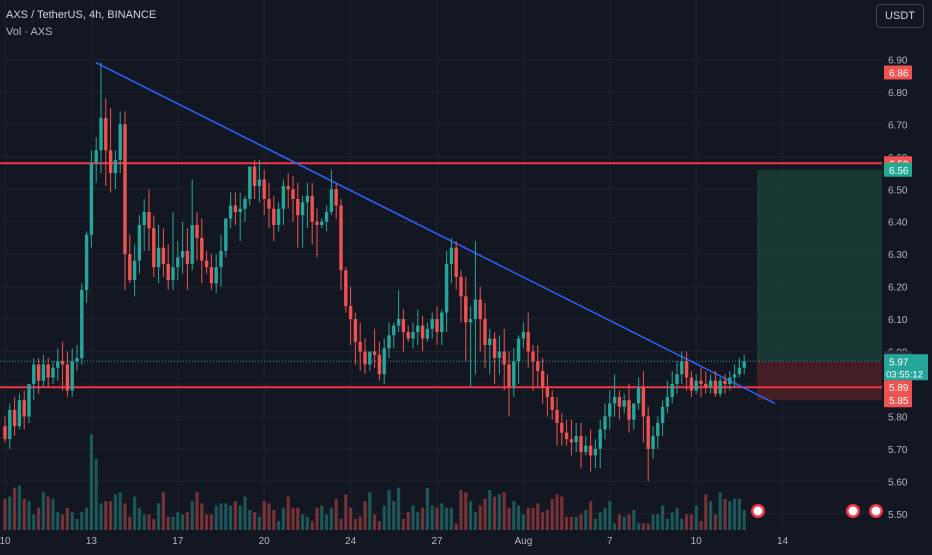 The width and height of the screenshot is (932, 555). Describe the element at coordinates (904, 374) in the screenshot. I see `countdown-label: 03:55:12` at that location.